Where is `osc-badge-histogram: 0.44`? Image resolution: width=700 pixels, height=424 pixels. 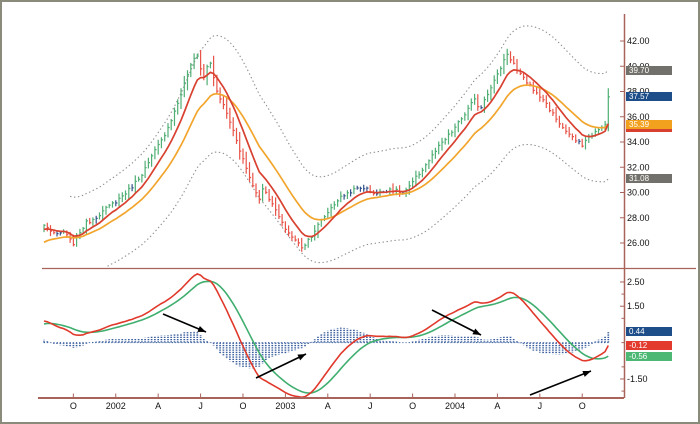 osc-badge-histogram: 0.44 is located at coordinates (649, 332).